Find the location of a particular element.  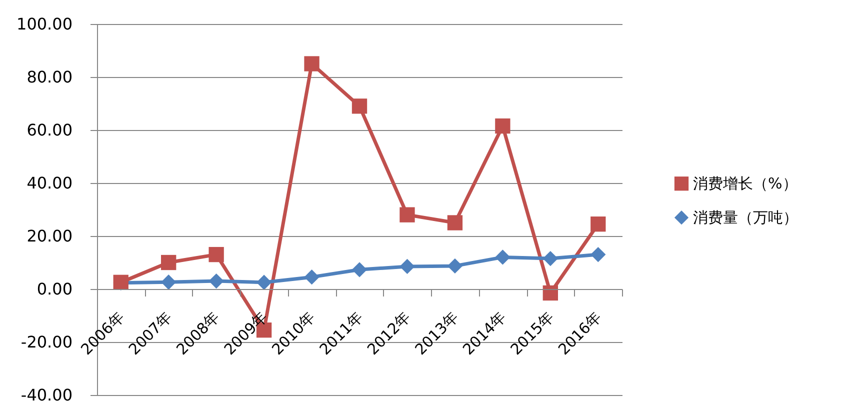

y-tick-label: 0.00 is located at coordinates (54, 289).